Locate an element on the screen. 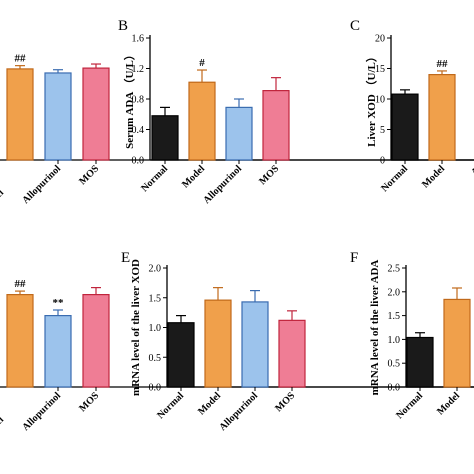 This screenshot has height=474, width=474. y-axis-label: Serum ADA （U/L） is located at coordinates (129, 99).